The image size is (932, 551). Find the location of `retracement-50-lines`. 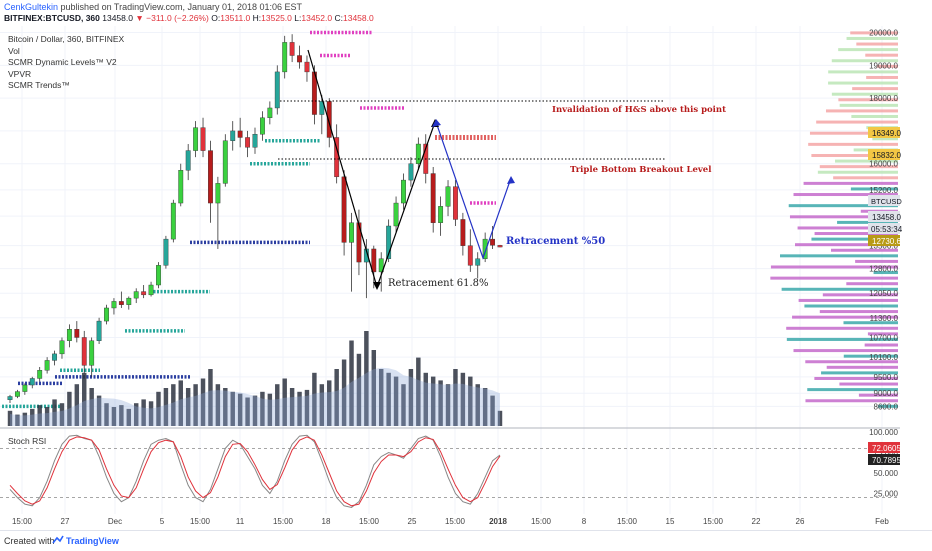

retracement-50-lines is located at coordinates (473, 190).